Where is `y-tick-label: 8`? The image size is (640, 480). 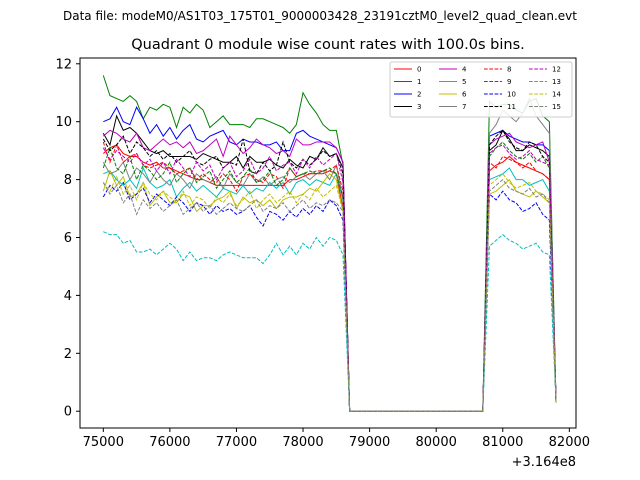
y-tick-label: 8 is located at coordinates (68, 180).